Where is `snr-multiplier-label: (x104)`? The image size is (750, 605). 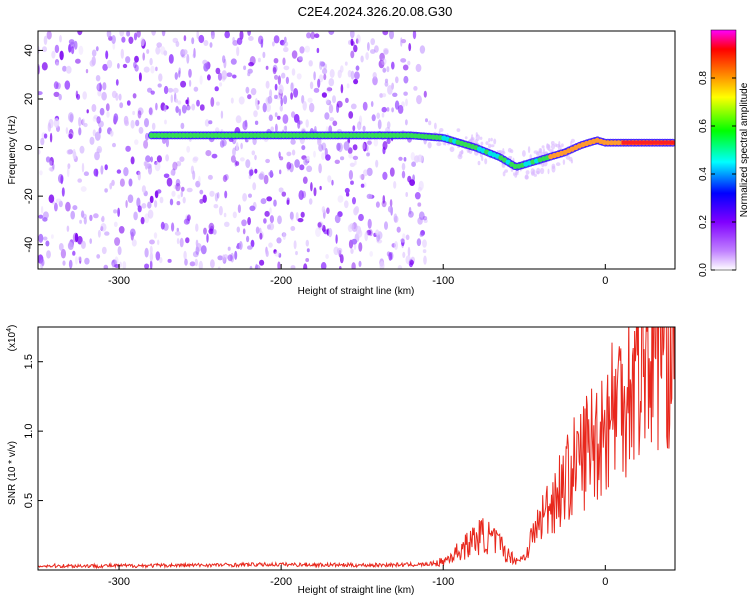
snr-multiplier-label: (x104) is located at coordinates (12, 338).